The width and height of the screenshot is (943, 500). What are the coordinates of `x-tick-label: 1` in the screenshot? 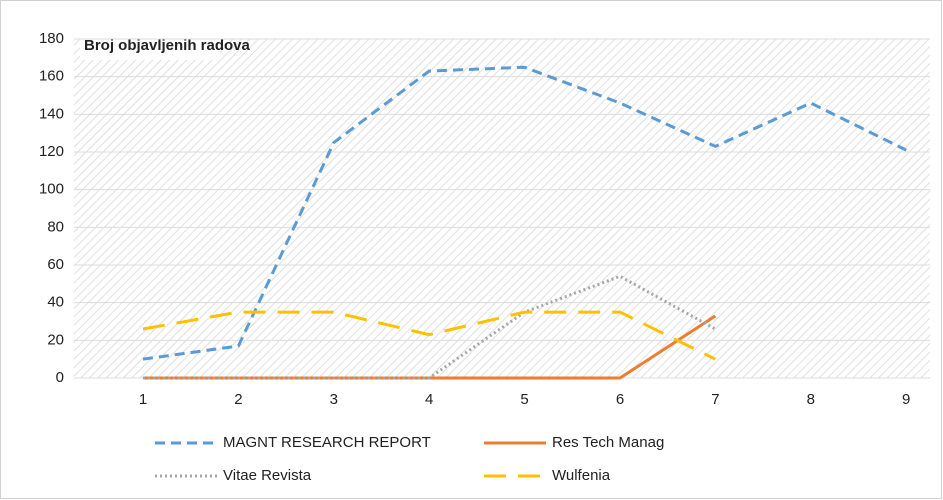 It's located at (143, 399).